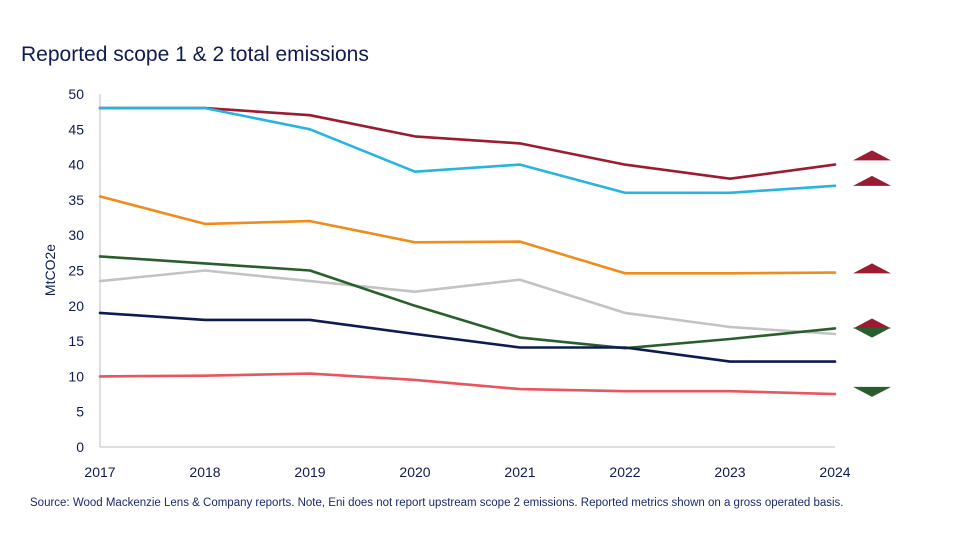 The width and height of the screenshot is (960, 540). I want to click on y-tick-label: 0, so click(80, 447).